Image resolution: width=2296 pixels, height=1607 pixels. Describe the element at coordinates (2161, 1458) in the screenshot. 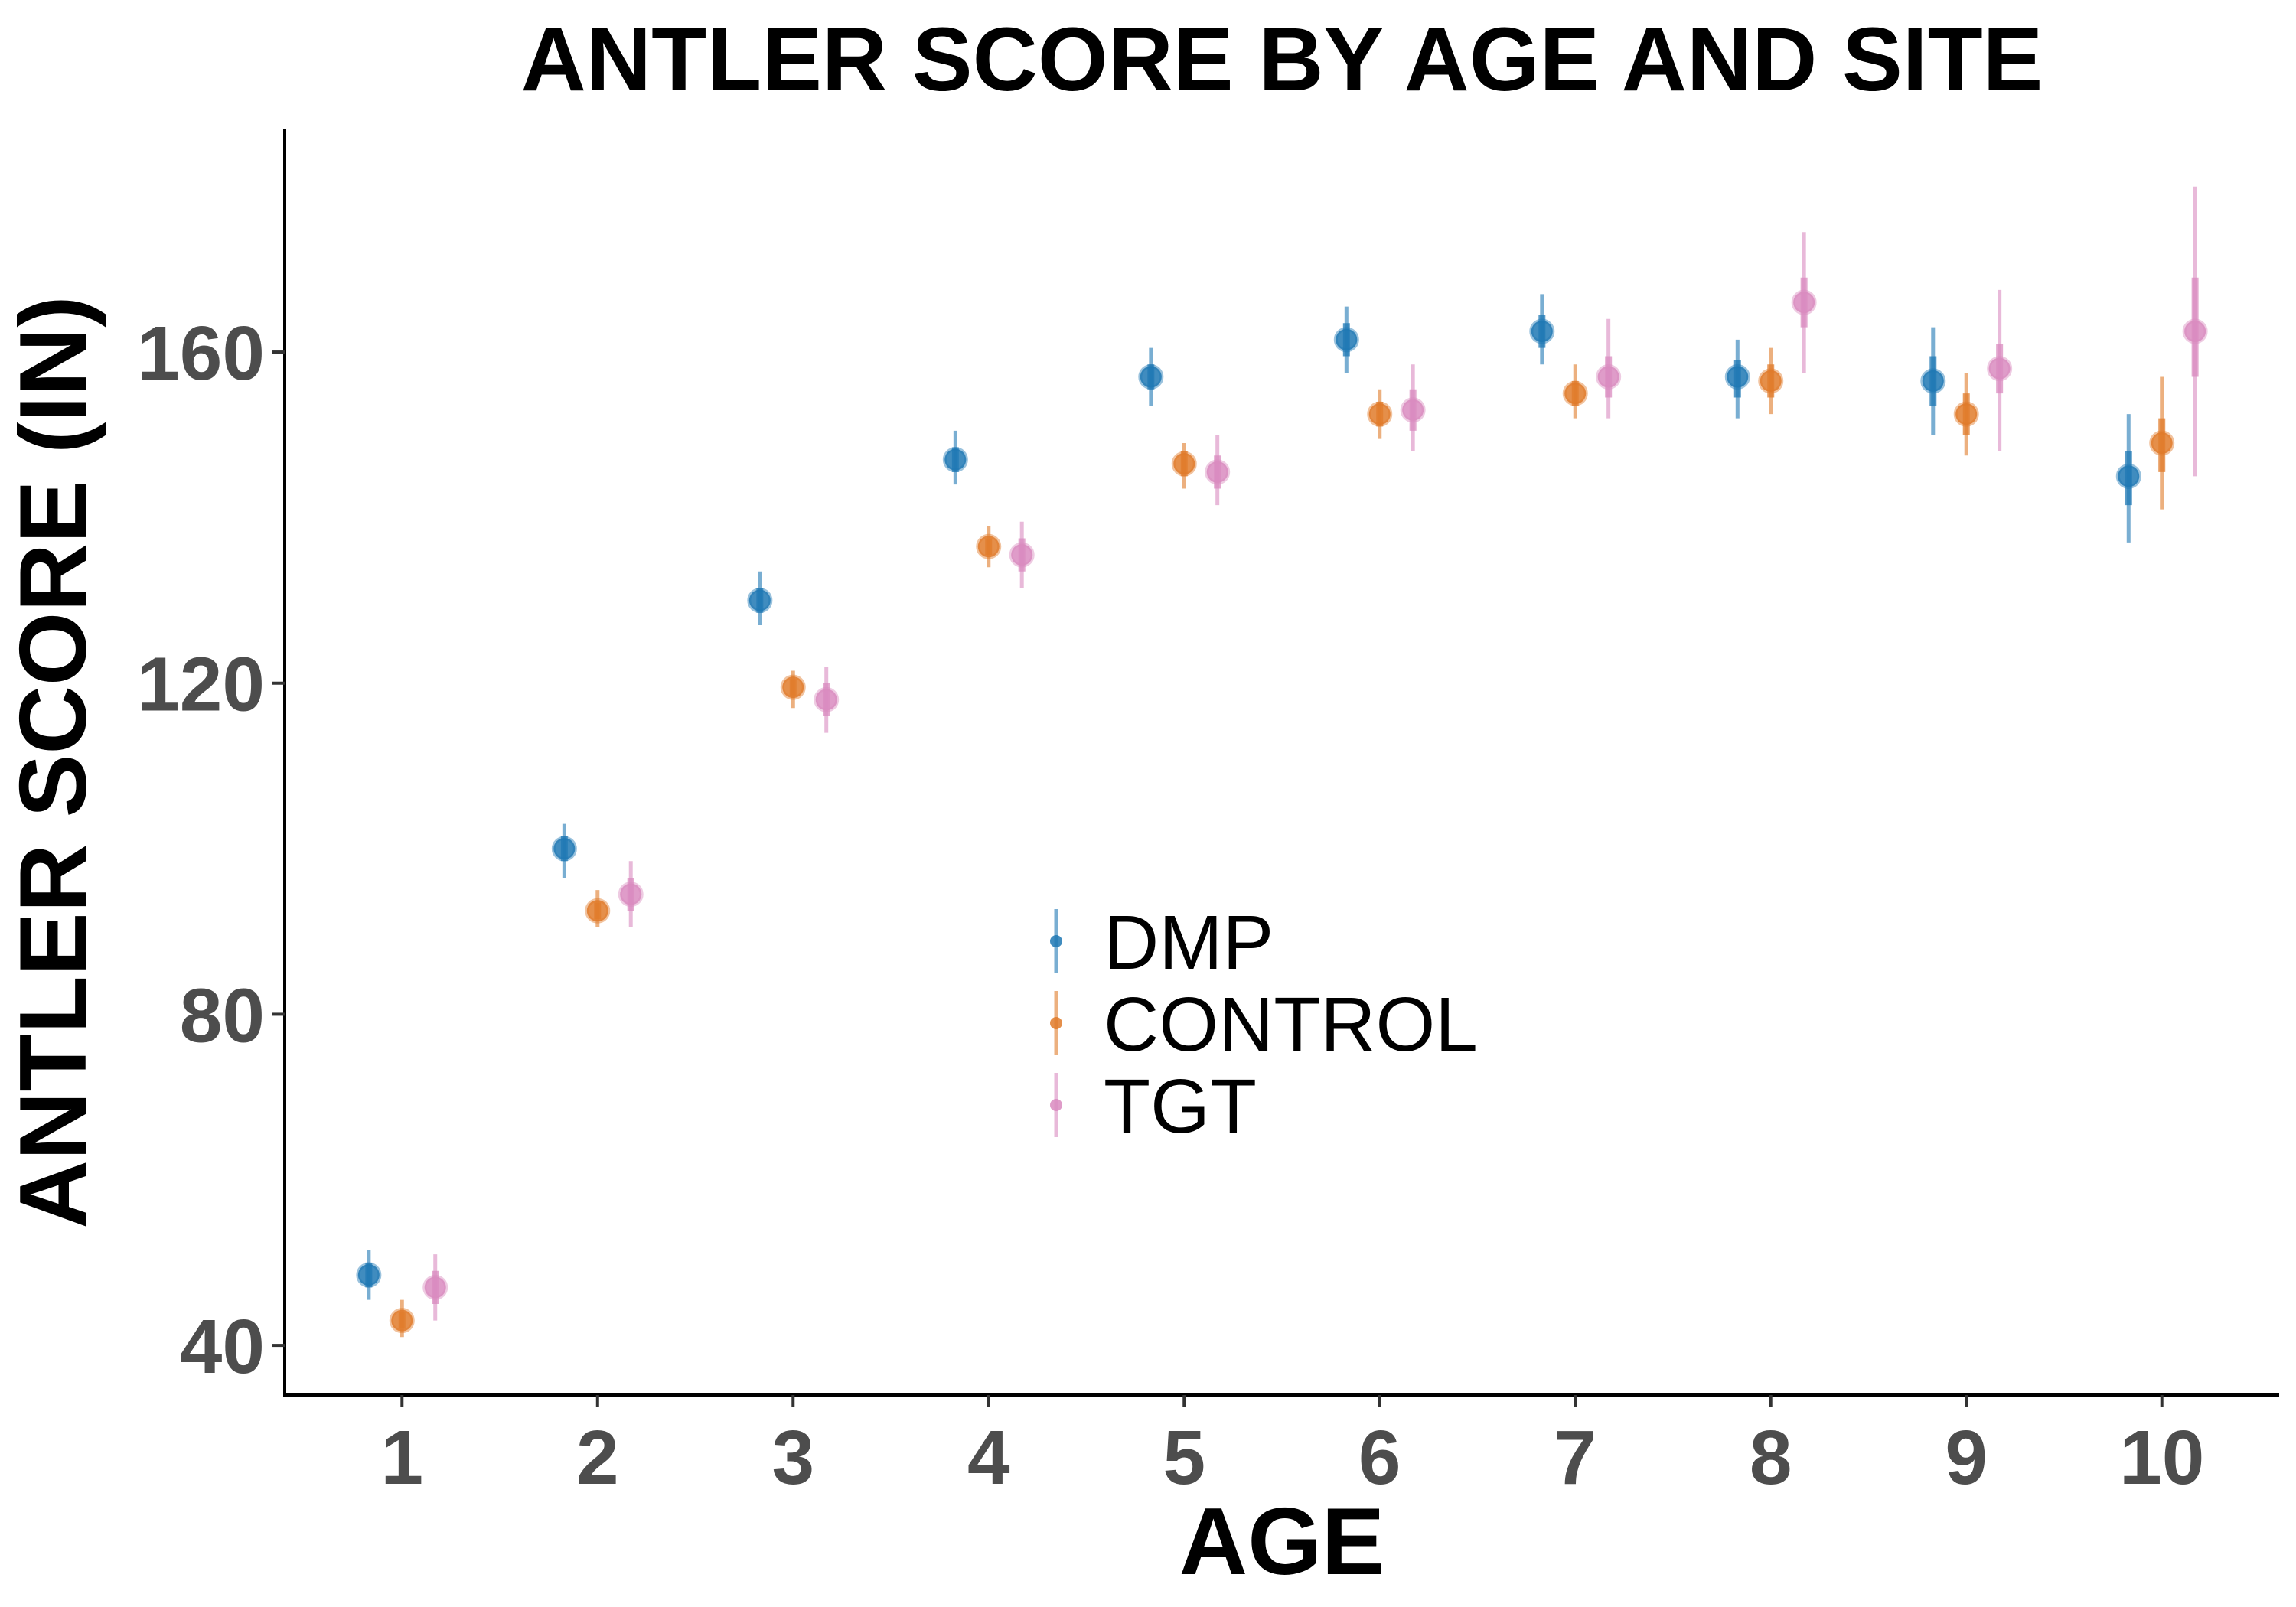

I see `x-tick-label: 10` at that location.